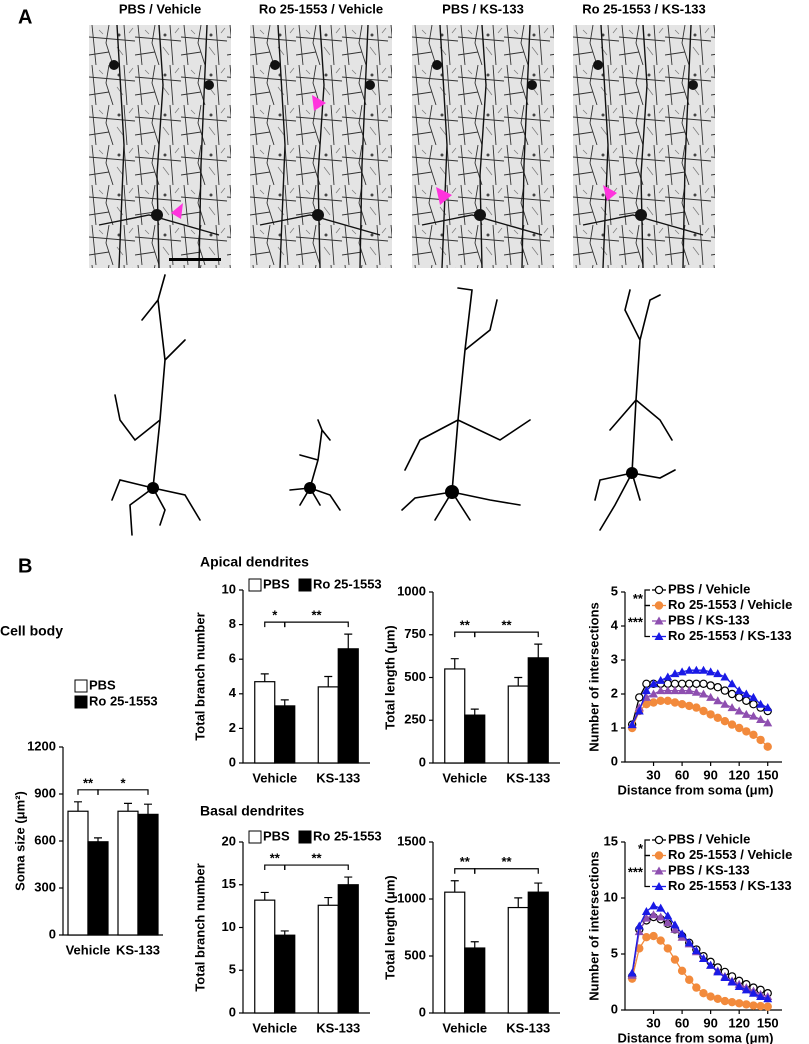 The image size is (809, 1044). What do you see at coordinates (709, 619) in the screenshot?
I see `legend-label: PBS / KS-133` at bounding box center [709, 619].